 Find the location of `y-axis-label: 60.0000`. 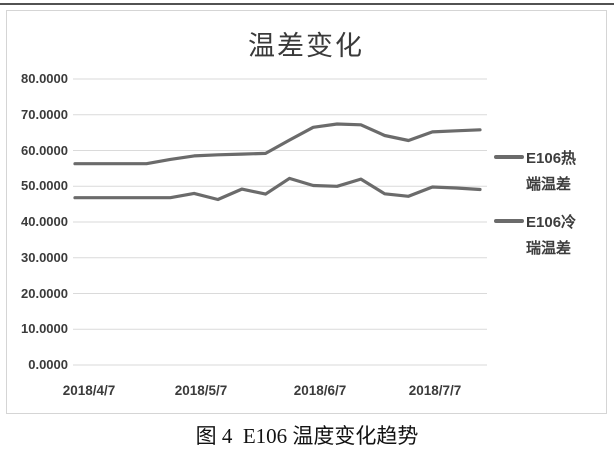

y-axis-label: 60.0000 is located at coordinates (44, 150).